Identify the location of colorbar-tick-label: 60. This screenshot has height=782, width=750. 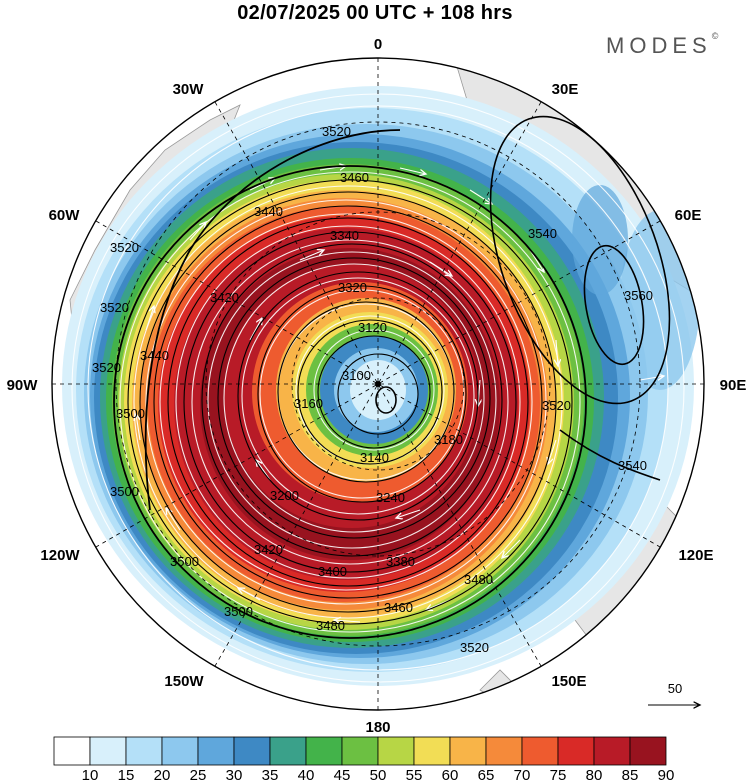
(450, 774).